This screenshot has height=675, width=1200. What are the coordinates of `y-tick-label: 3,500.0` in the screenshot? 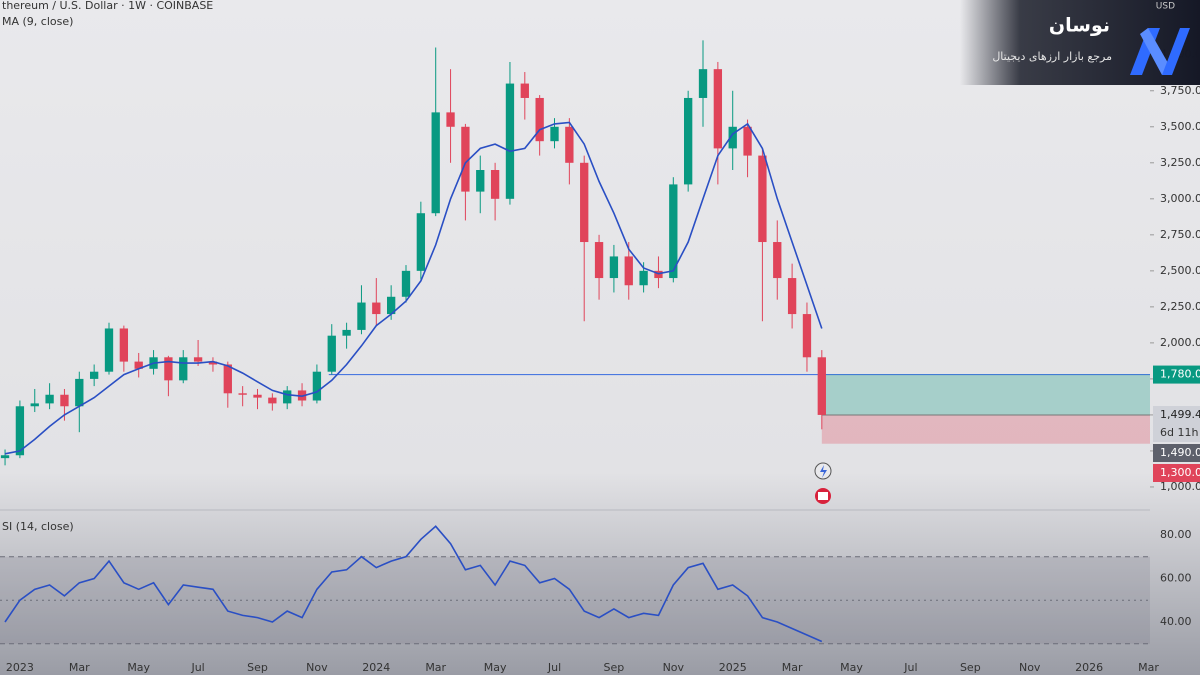 It's located at (1180, 126).